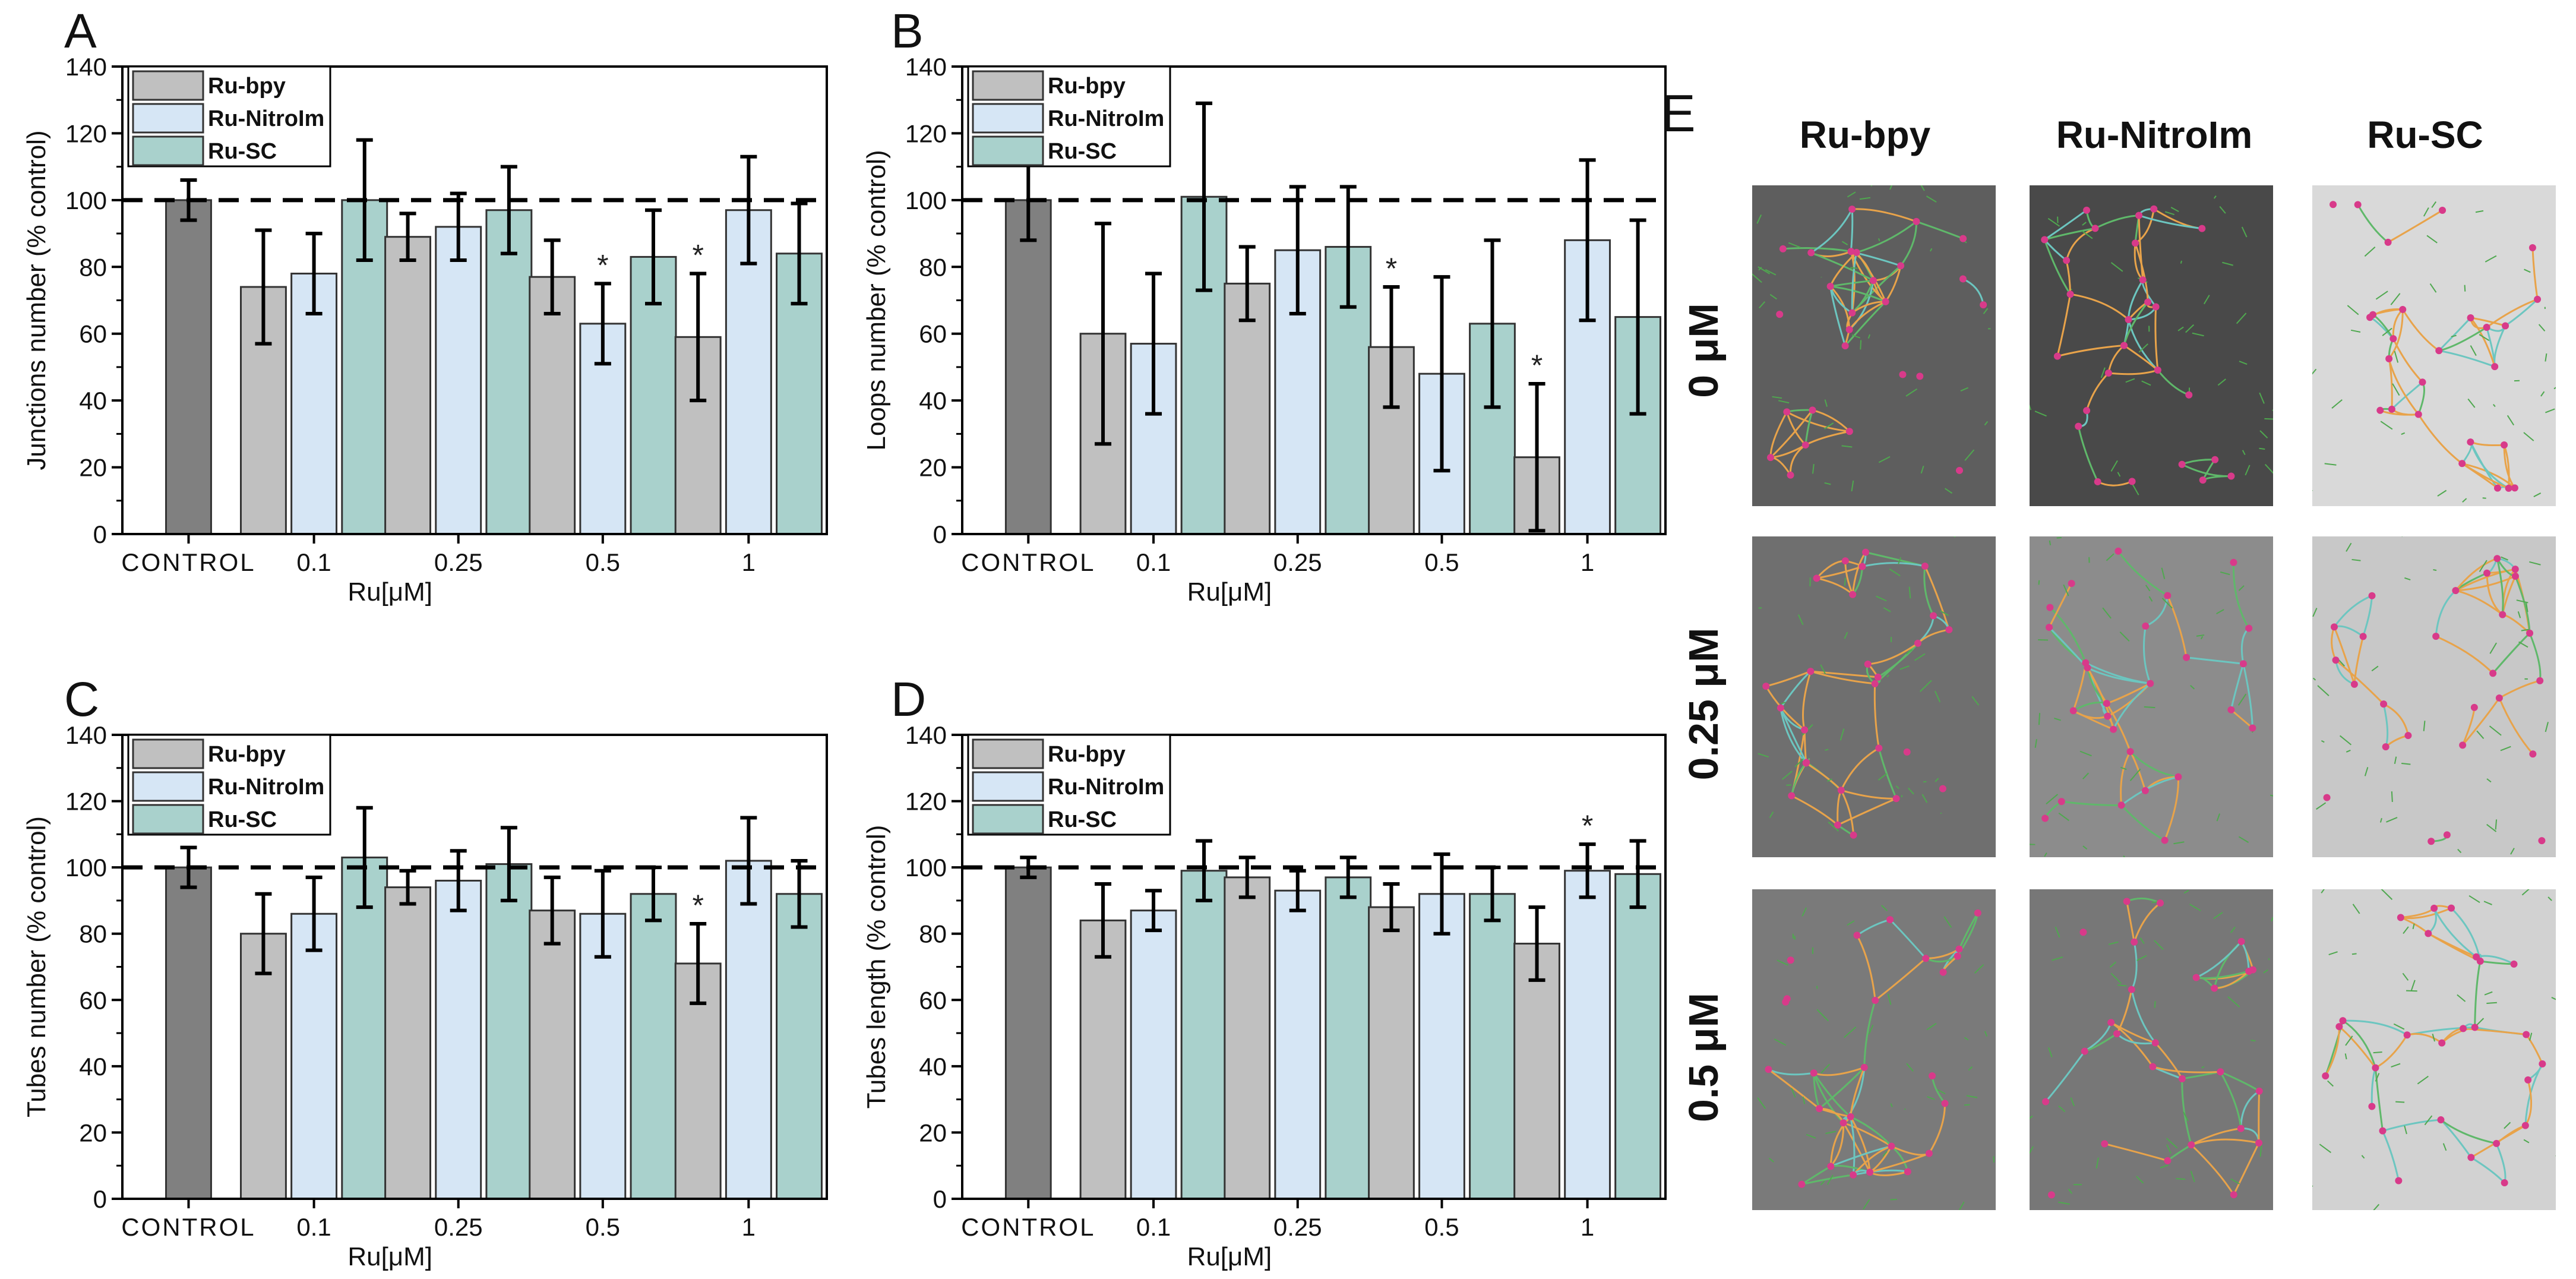  I want to click on row-label-0-um: 0 μM, so click(1703, 350).